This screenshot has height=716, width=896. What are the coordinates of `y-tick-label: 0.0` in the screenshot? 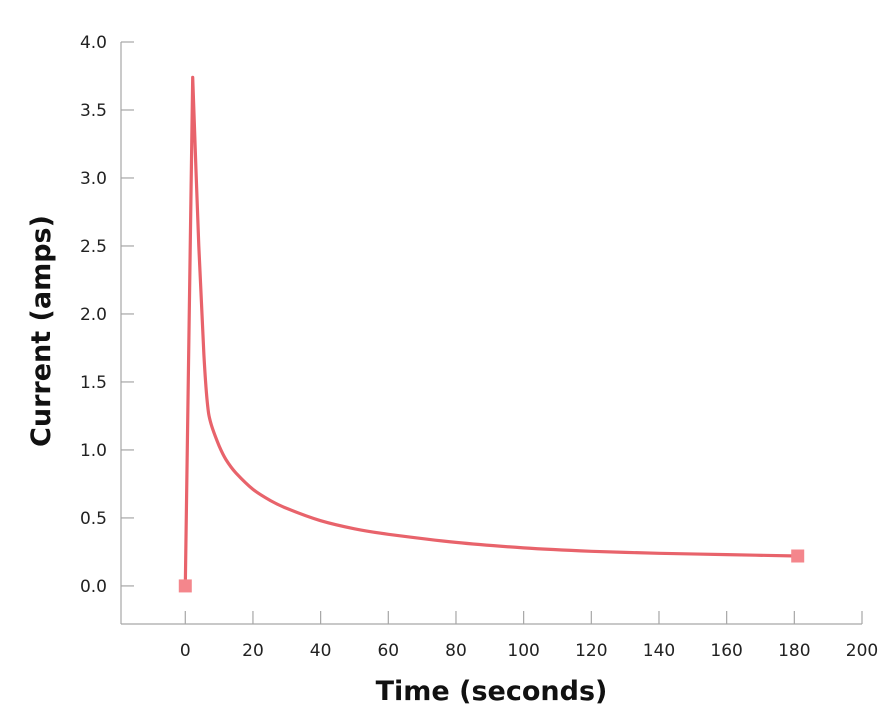 It's located at (93, 587).